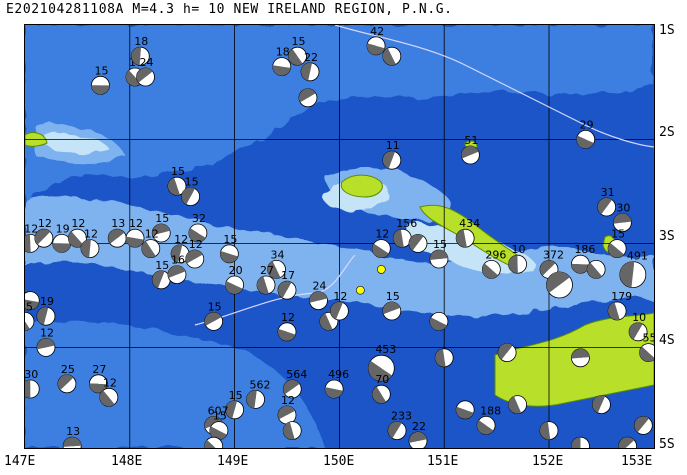  I want to click on plate-boundary-north, so click(494, 86).